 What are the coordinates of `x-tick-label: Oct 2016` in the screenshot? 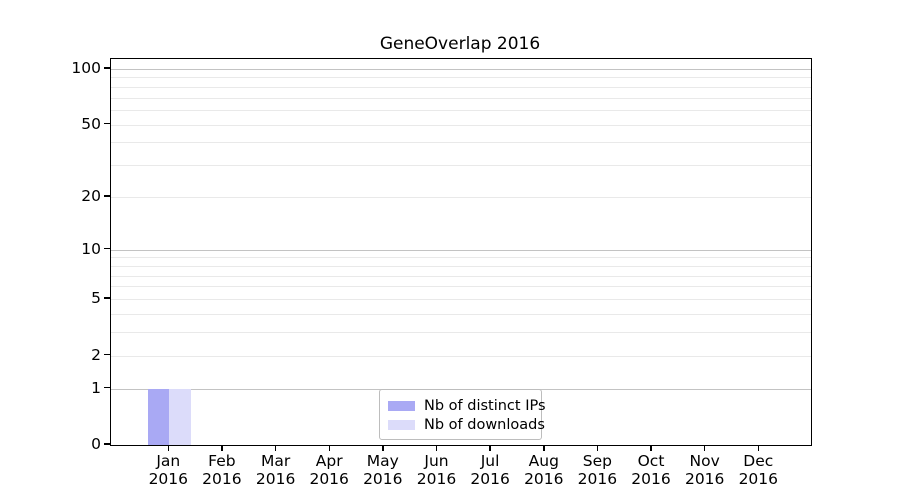 It's located at (651, 470).